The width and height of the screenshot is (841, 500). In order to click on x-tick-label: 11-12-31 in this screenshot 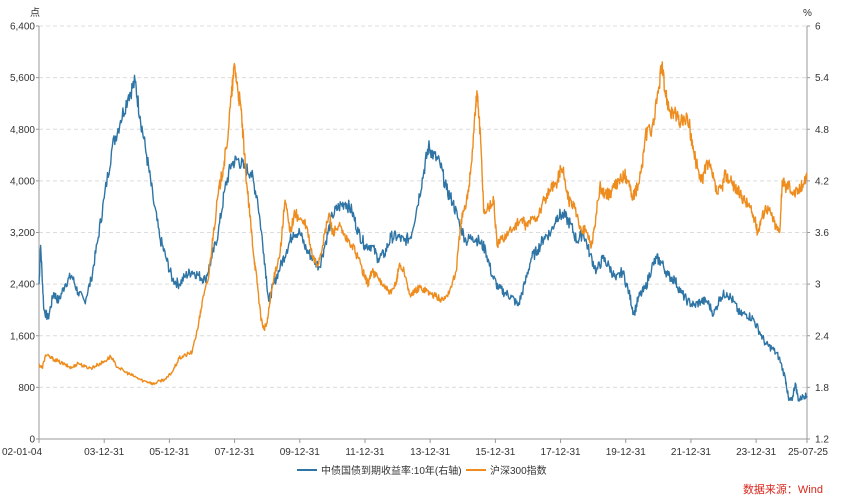, I will do `click(365, 452)`.